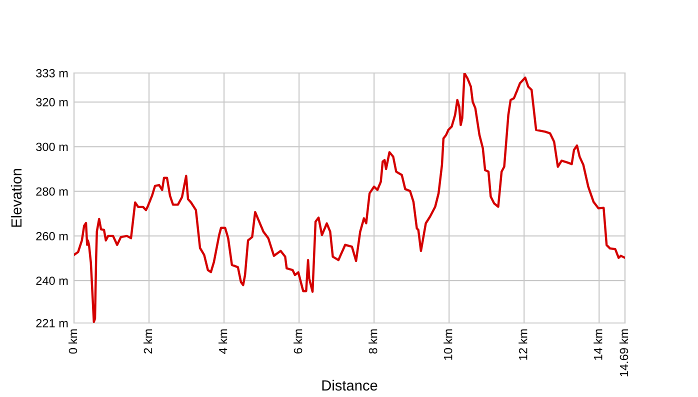  I want to click on y-tick-label: 333 m, so click(52, 73).